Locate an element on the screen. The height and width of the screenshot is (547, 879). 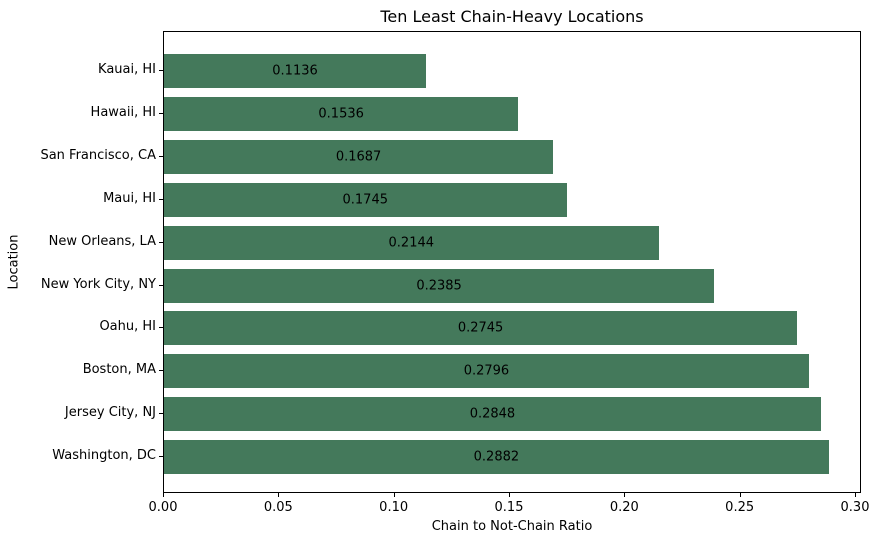
y-tick-label: New Orleans, LA is located at coordinates (102, 241).